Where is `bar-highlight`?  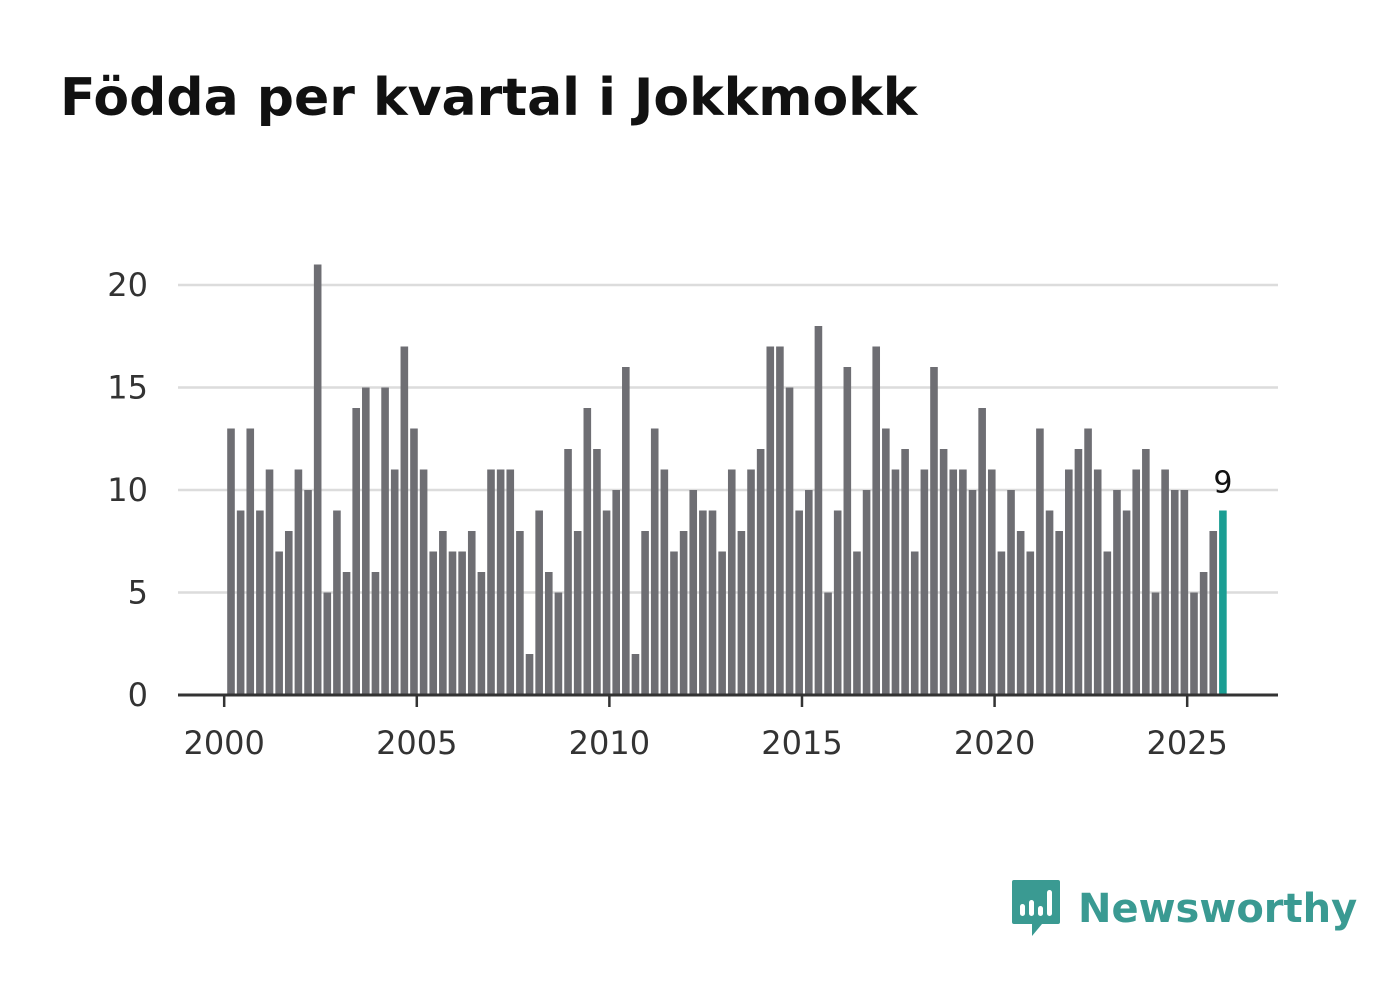
bar-highlight is located at coordinates (1223, 602).